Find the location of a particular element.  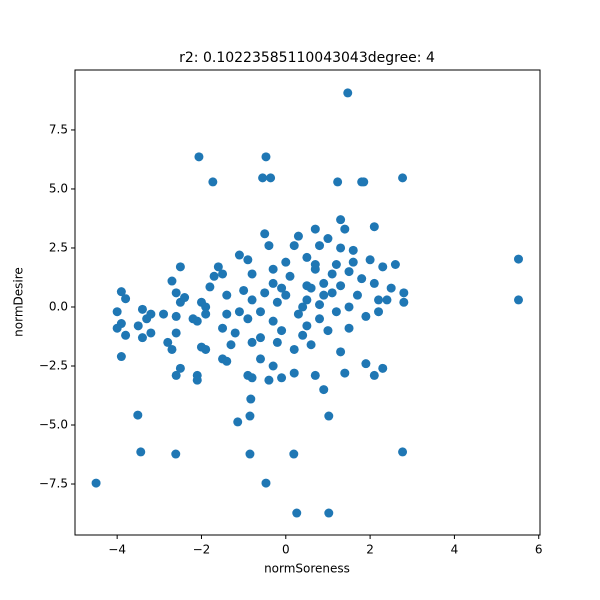

x-tick-label: 4 is located at coordinates (455, 550).